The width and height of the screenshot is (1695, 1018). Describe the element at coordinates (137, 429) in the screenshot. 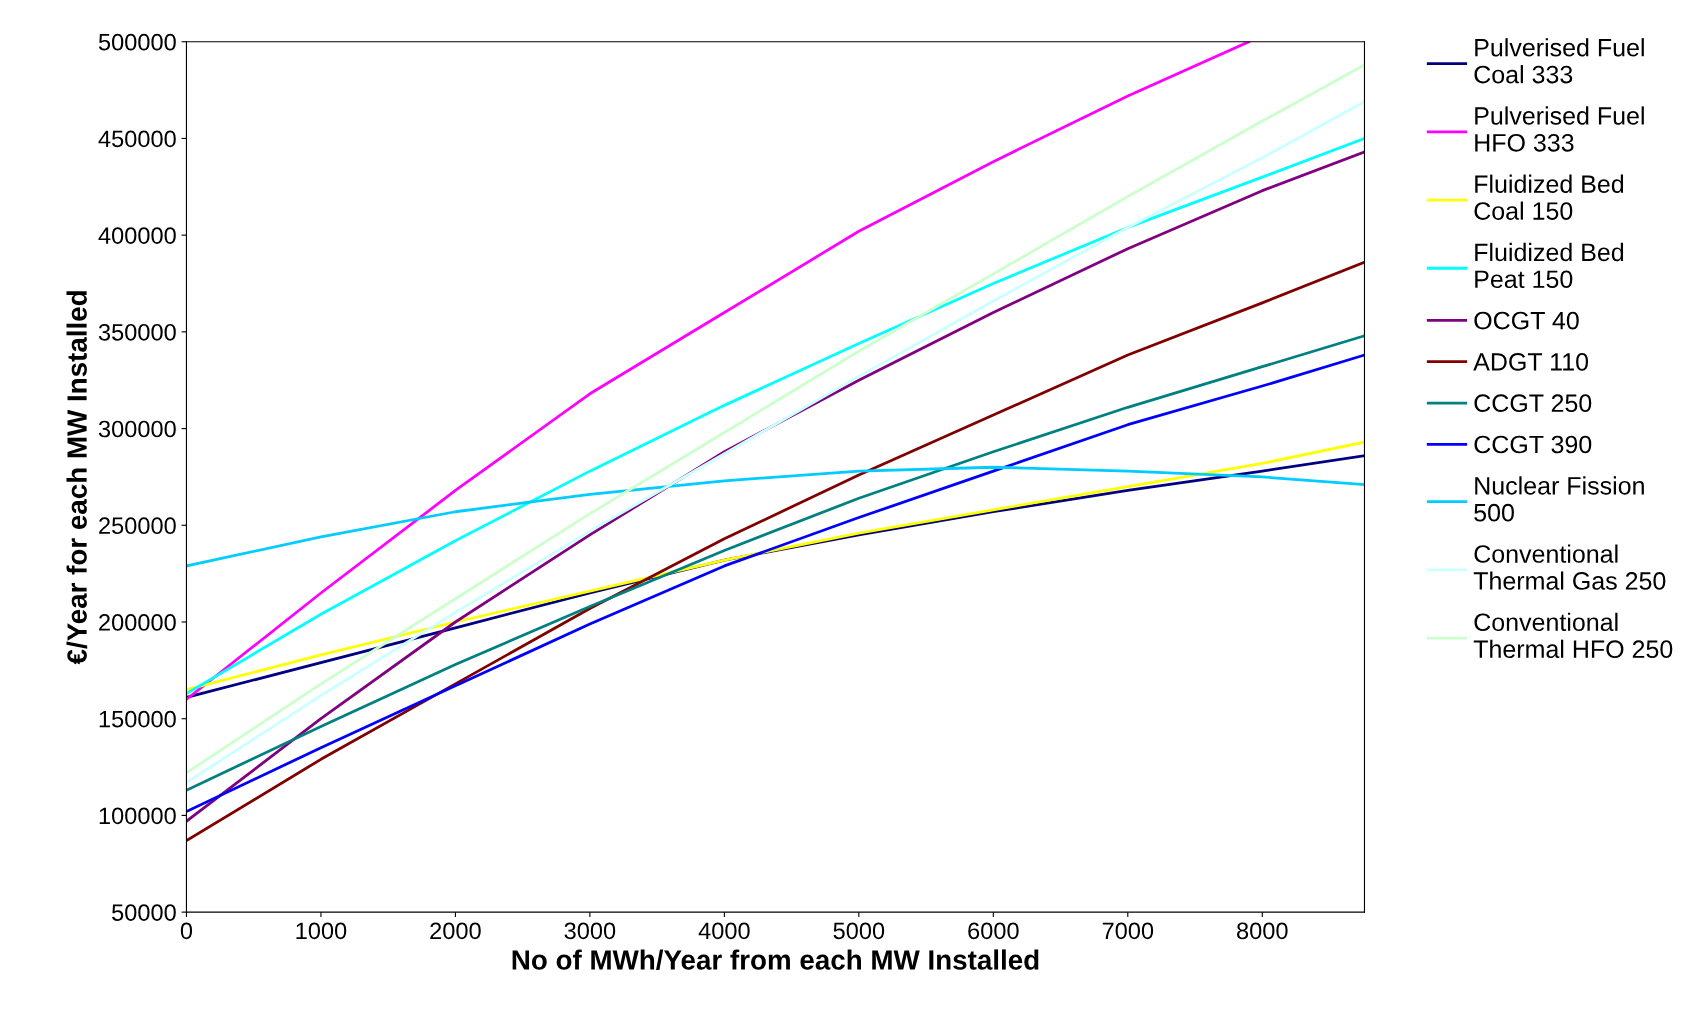

I see `y-tick-label: 300000` at that location.